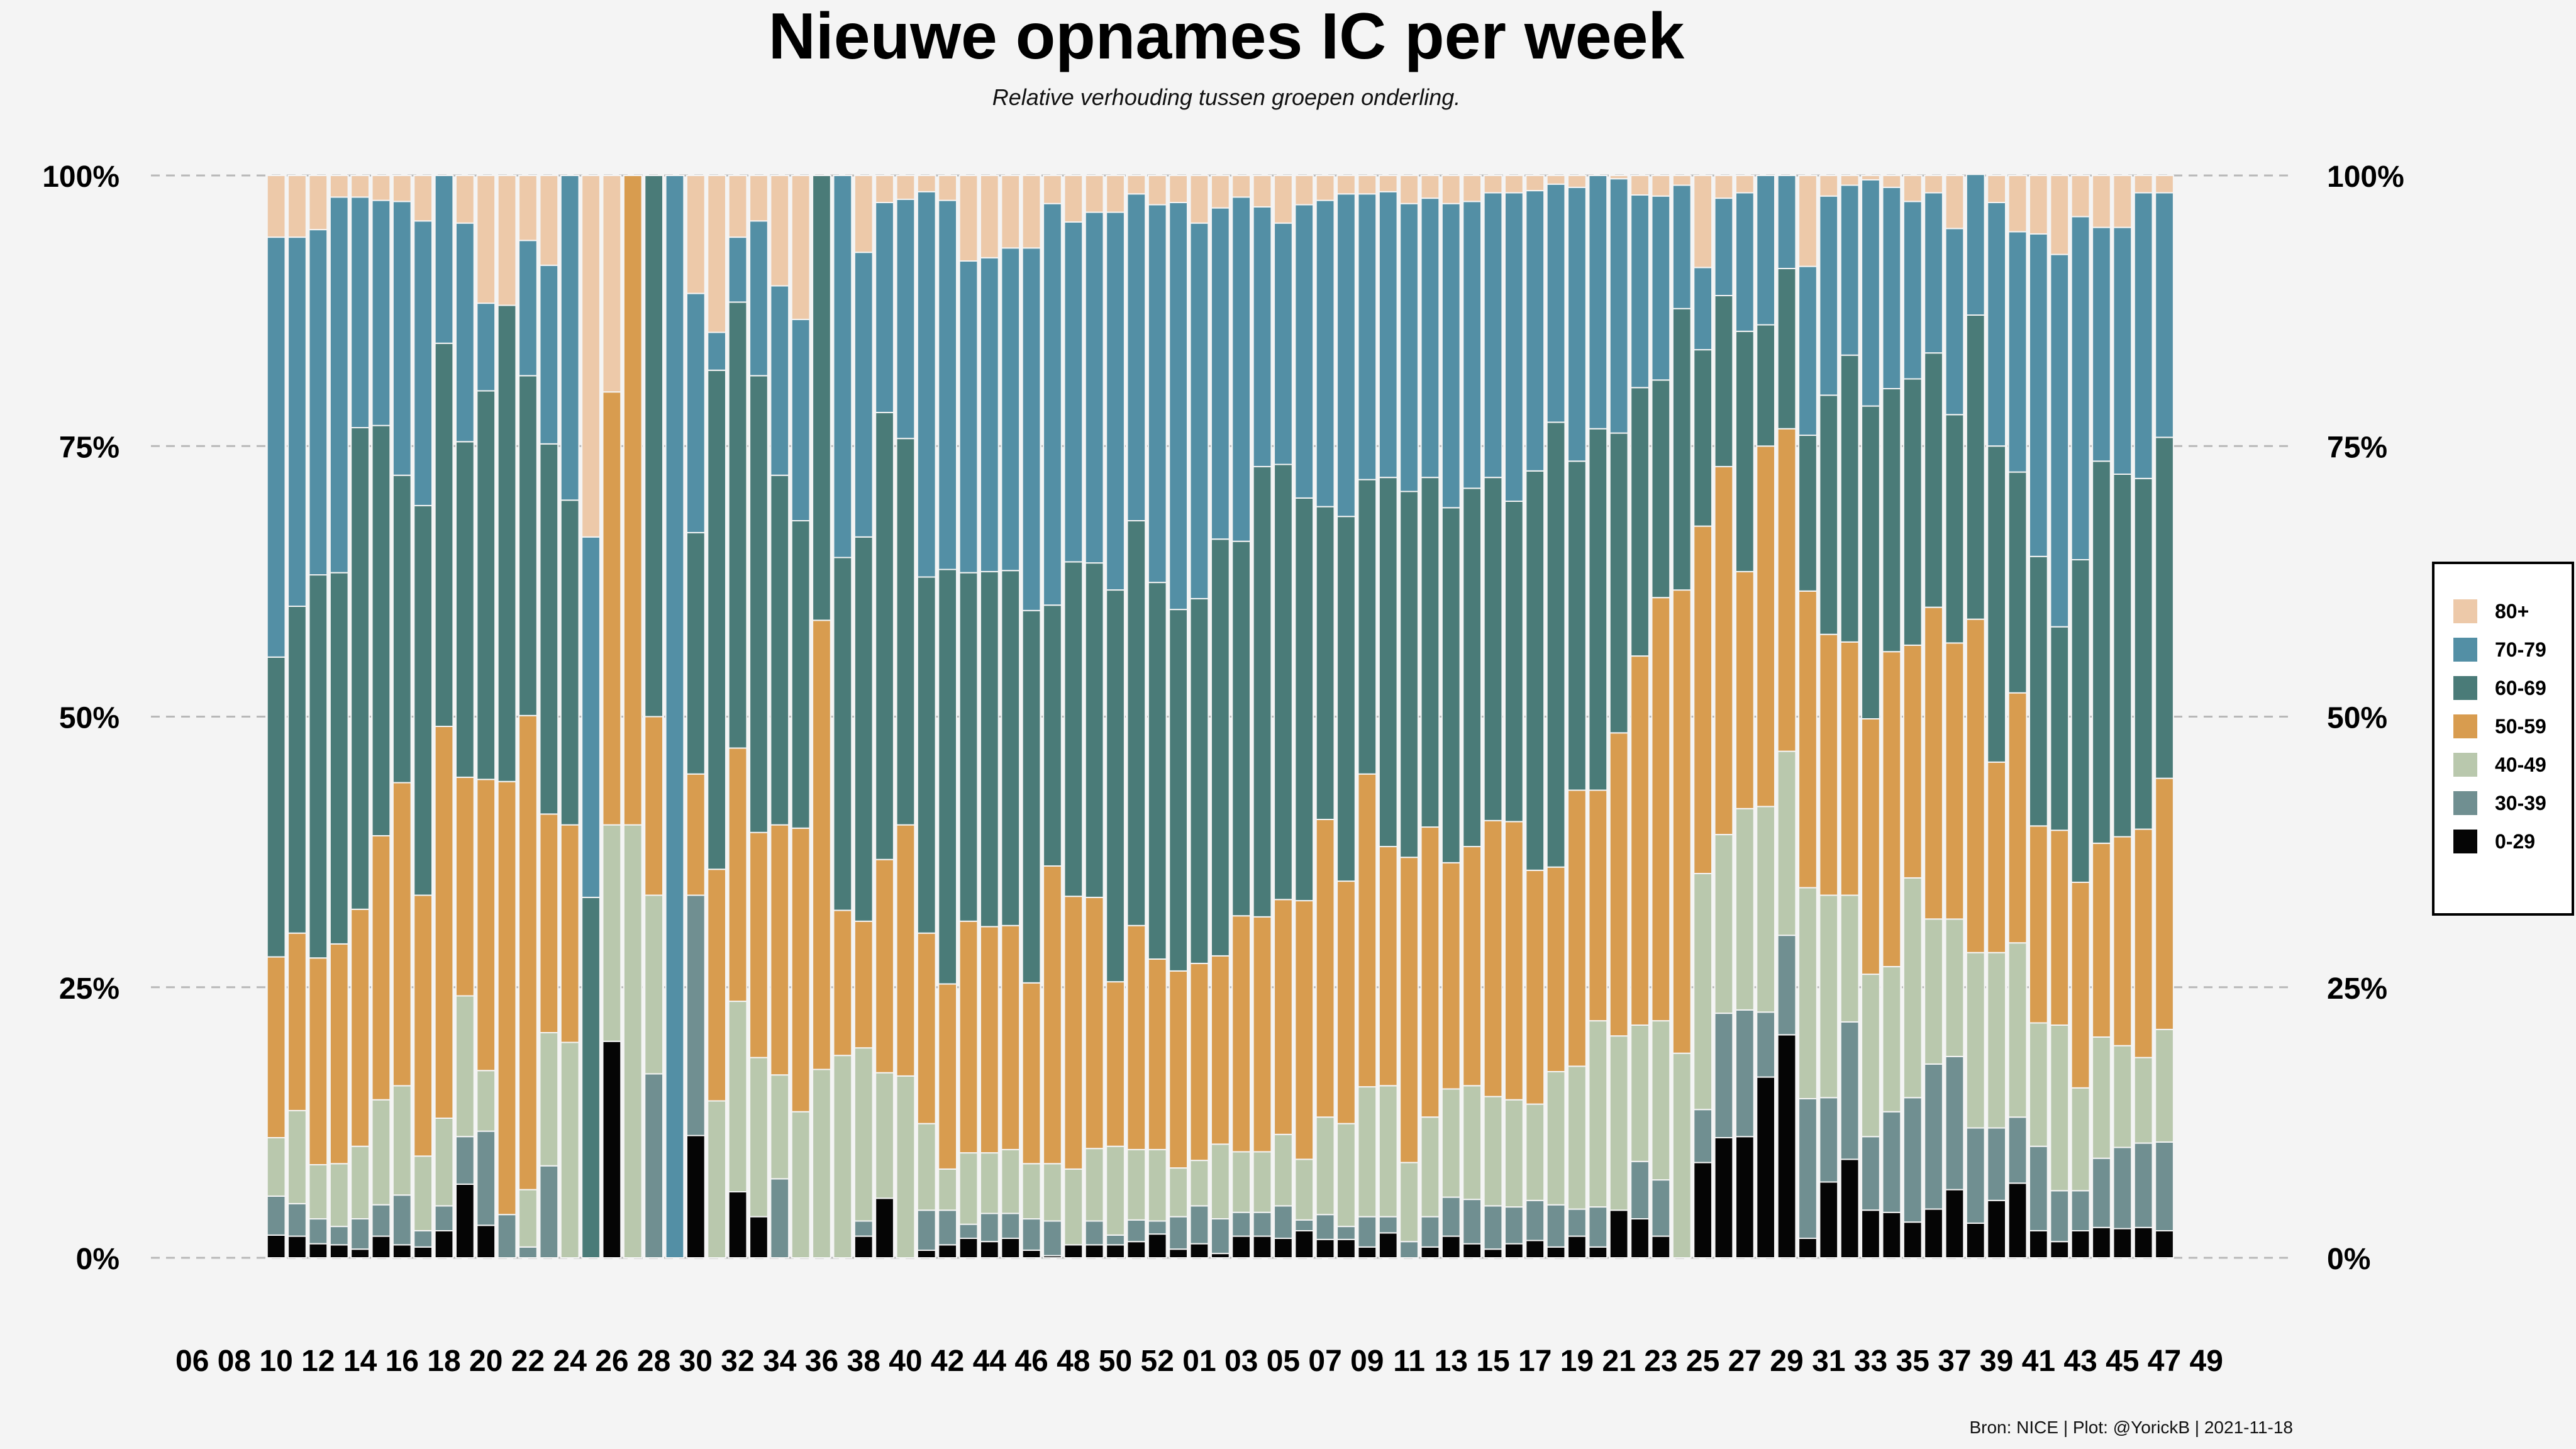 The height and width of the screenshot is (1449, 2576). Describe the element at coordinates (2520, 687) in the screenshot. I see `legend-label-60-69: 60-69` at that location.